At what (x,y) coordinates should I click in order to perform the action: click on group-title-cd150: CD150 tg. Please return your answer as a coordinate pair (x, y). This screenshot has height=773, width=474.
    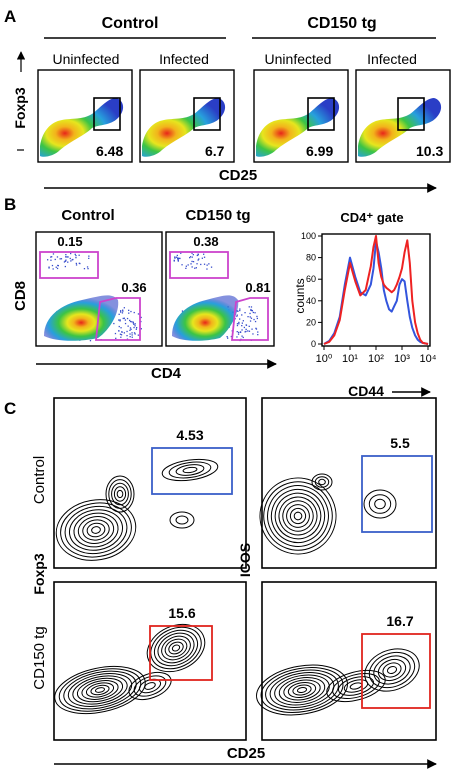
    Looking at the image, I should click on (341, 23).